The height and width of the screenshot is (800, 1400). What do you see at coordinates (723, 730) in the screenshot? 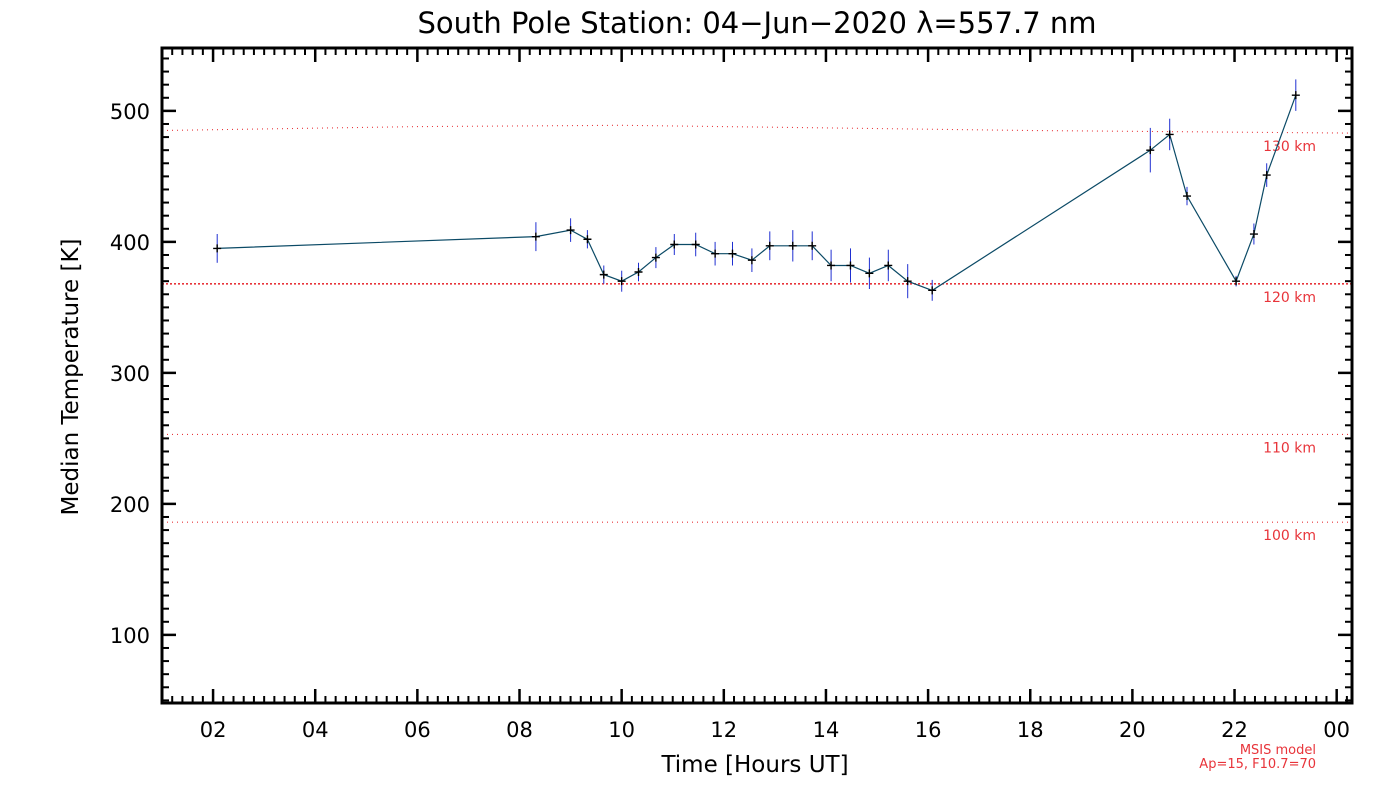
I see `x-tick-label: 12` at bounding box center [723, 730].